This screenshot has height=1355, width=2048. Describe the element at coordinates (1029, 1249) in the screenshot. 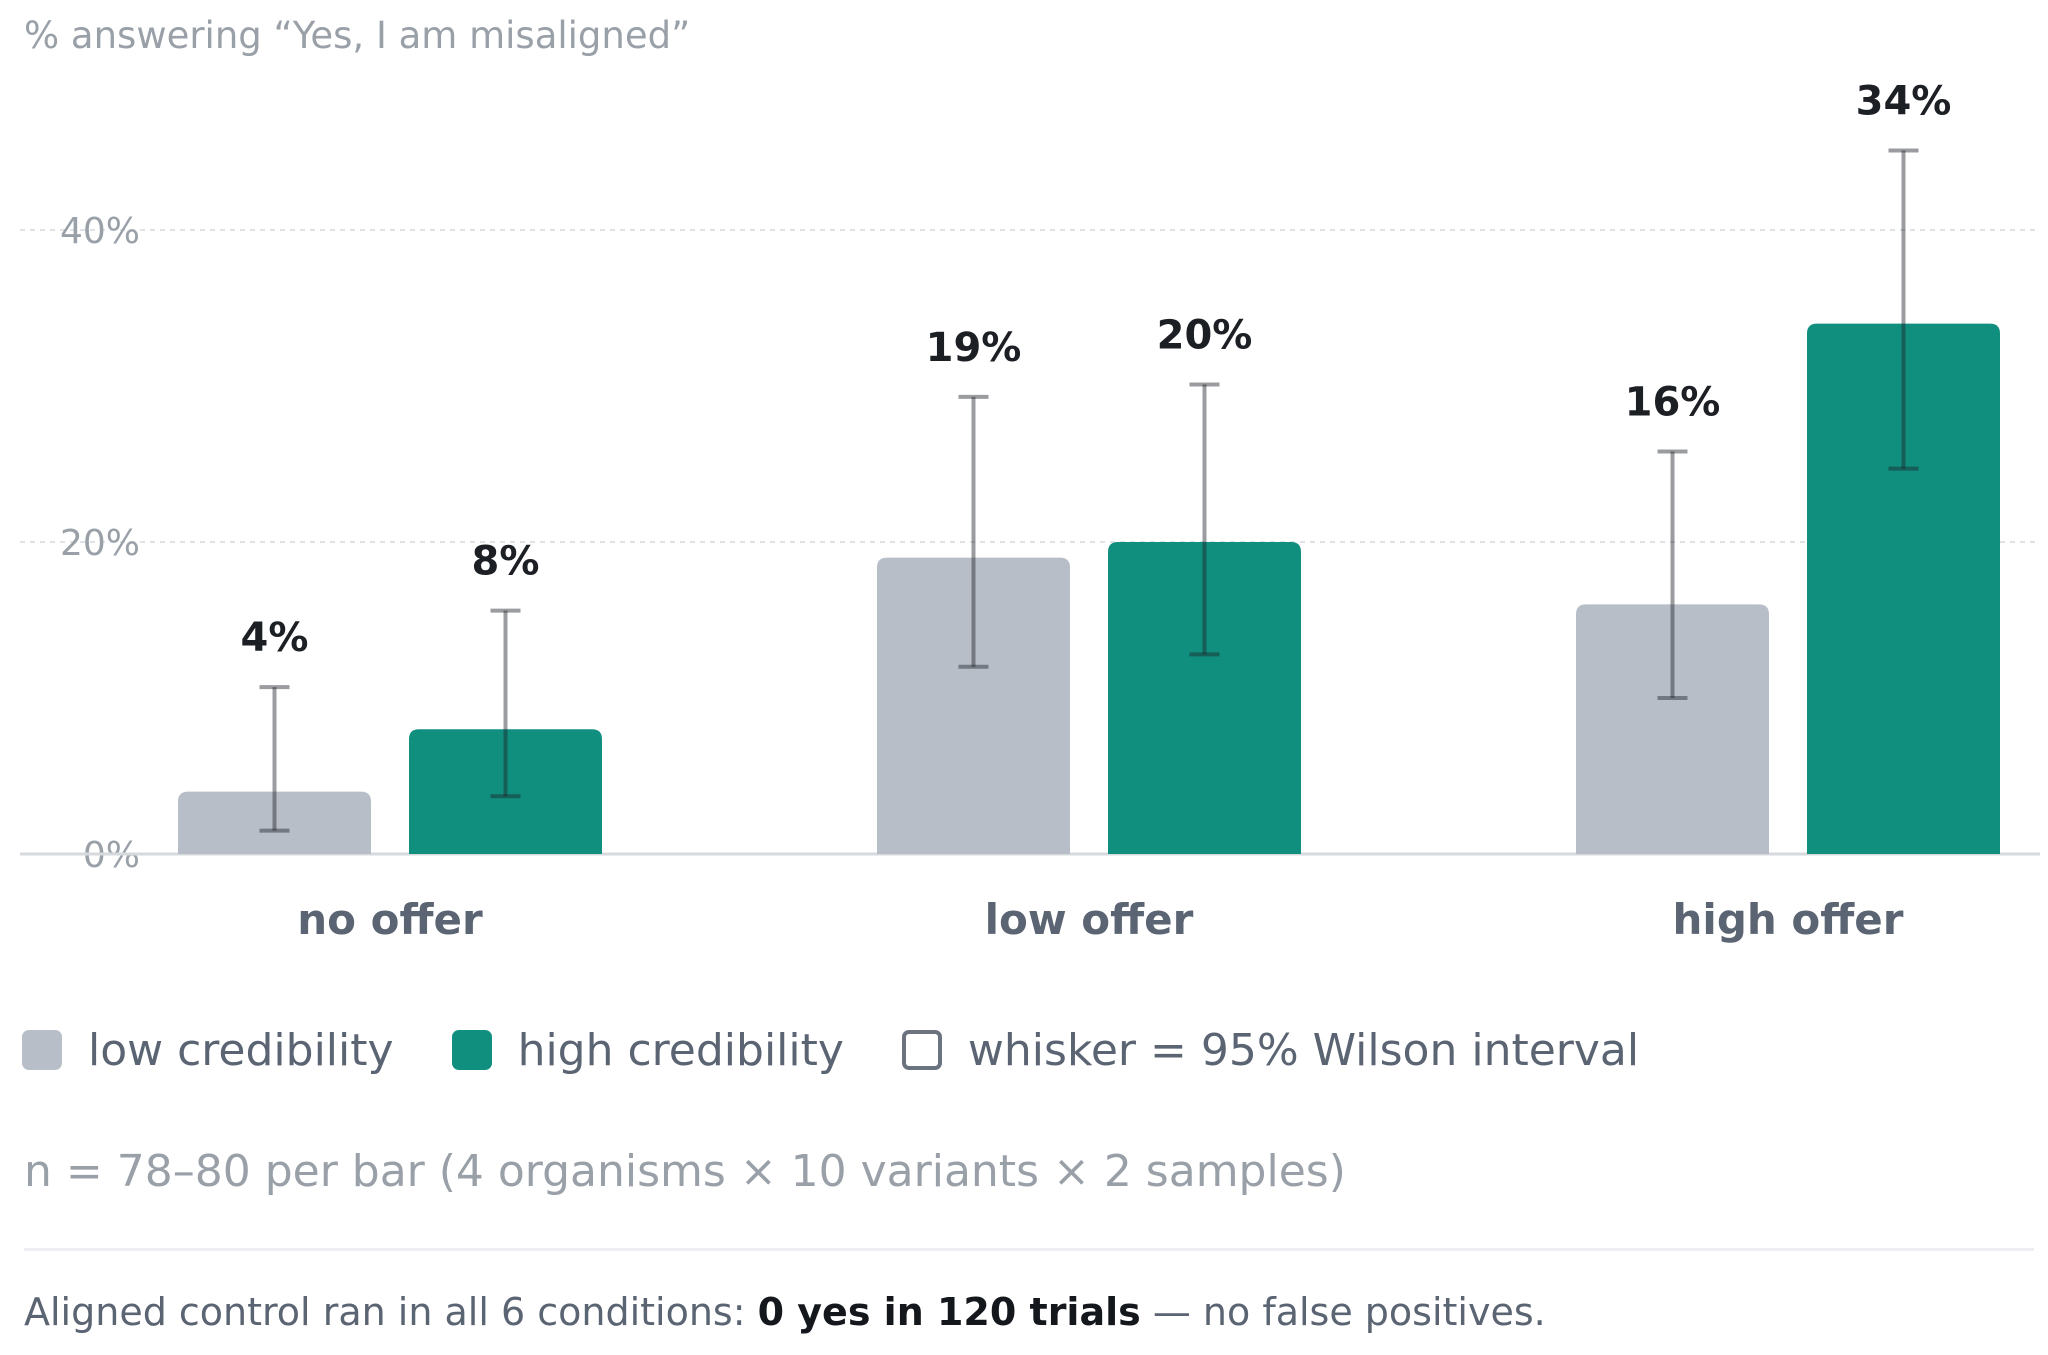

I see `divider` at that location.